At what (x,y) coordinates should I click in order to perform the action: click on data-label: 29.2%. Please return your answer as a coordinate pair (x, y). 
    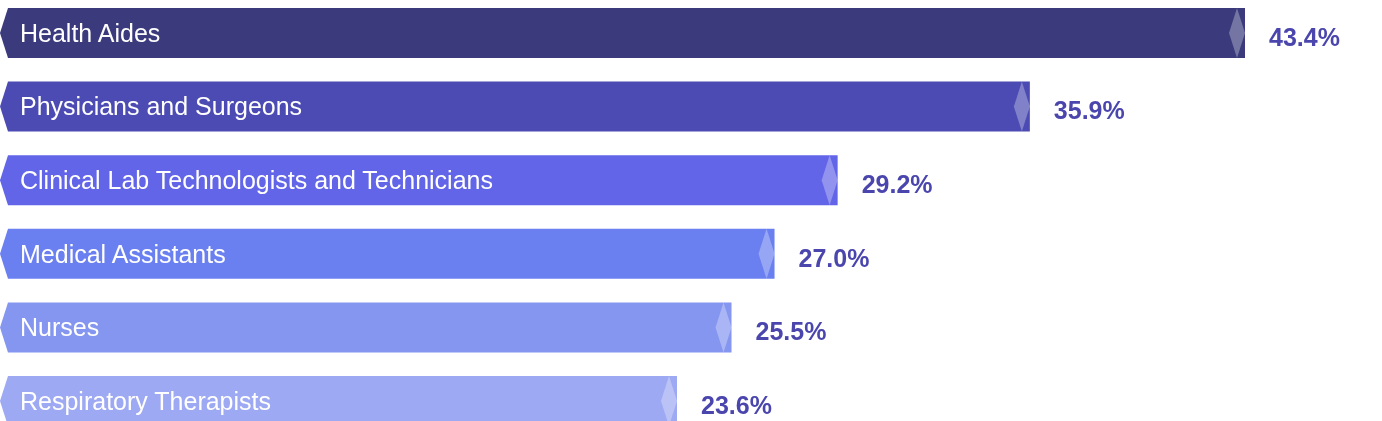
    Looking at the image, I should click on (897, 183).